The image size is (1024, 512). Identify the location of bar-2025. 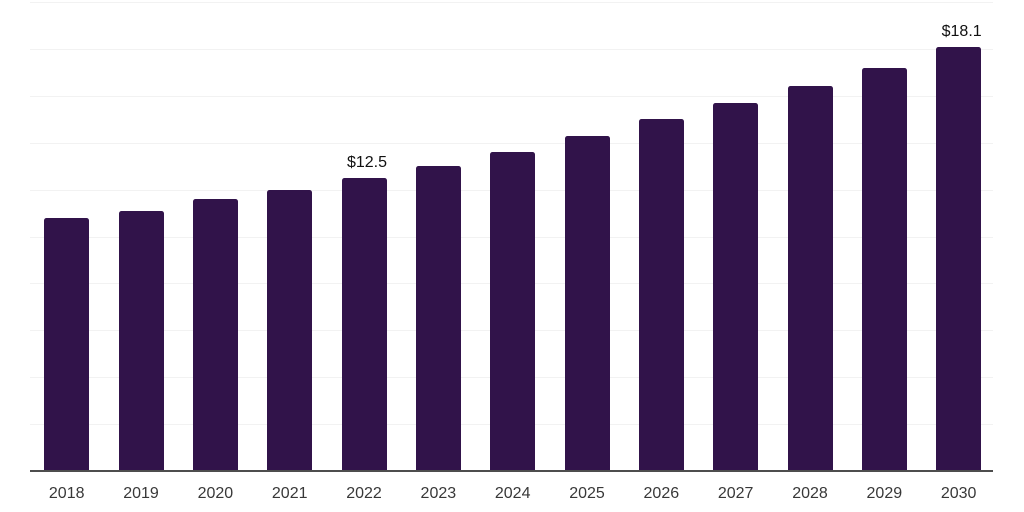
(587, 303).